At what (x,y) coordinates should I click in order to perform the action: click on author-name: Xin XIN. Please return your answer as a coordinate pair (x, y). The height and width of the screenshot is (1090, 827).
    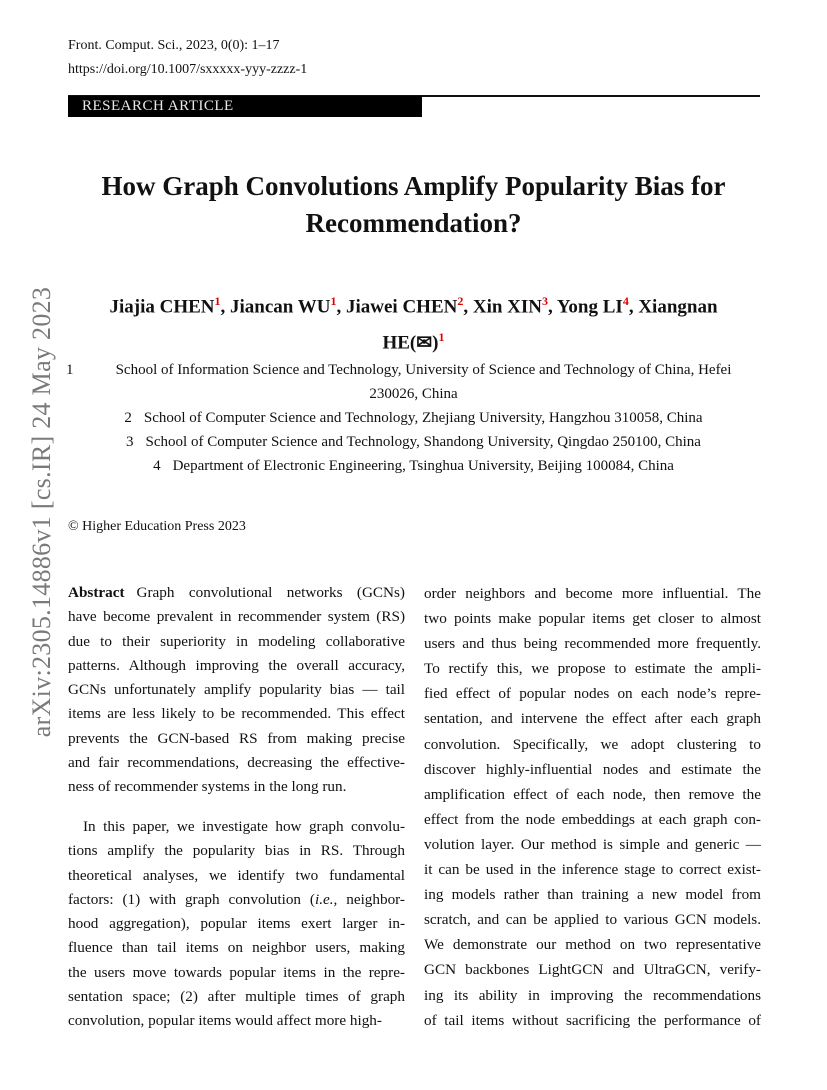
    Looking at the image, I should click on (507, 307).